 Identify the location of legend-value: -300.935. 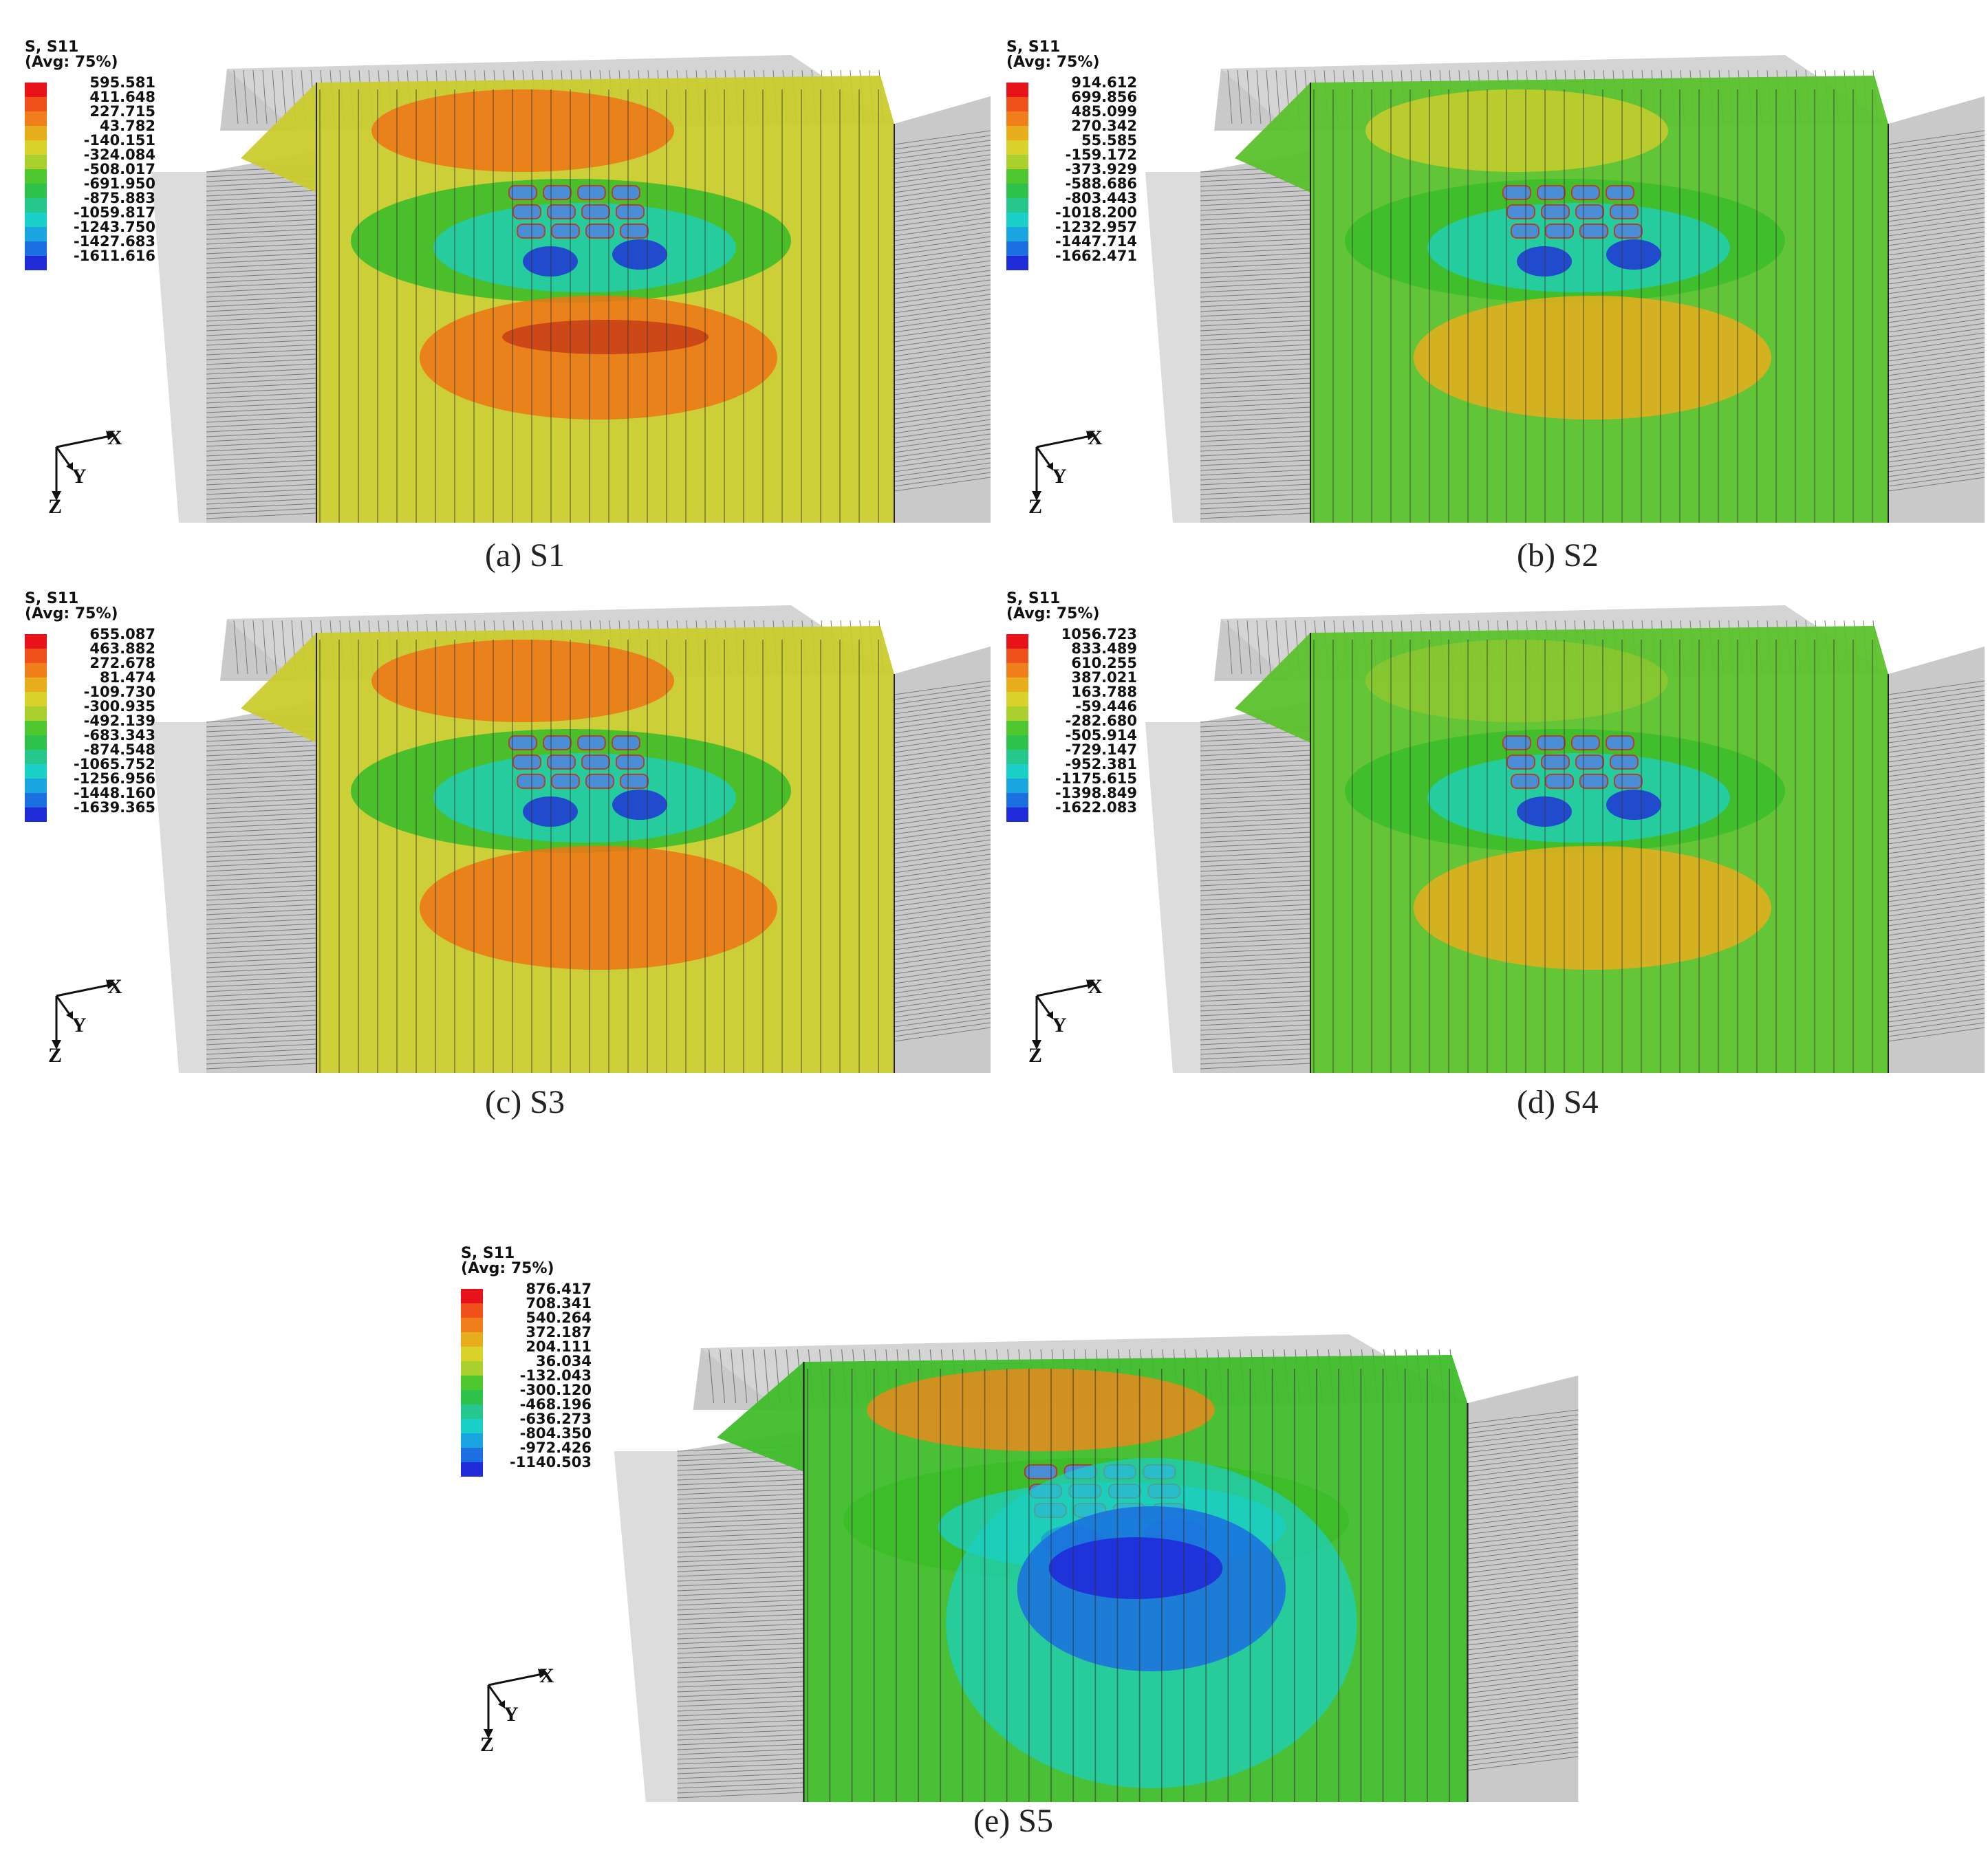
(119, 707).